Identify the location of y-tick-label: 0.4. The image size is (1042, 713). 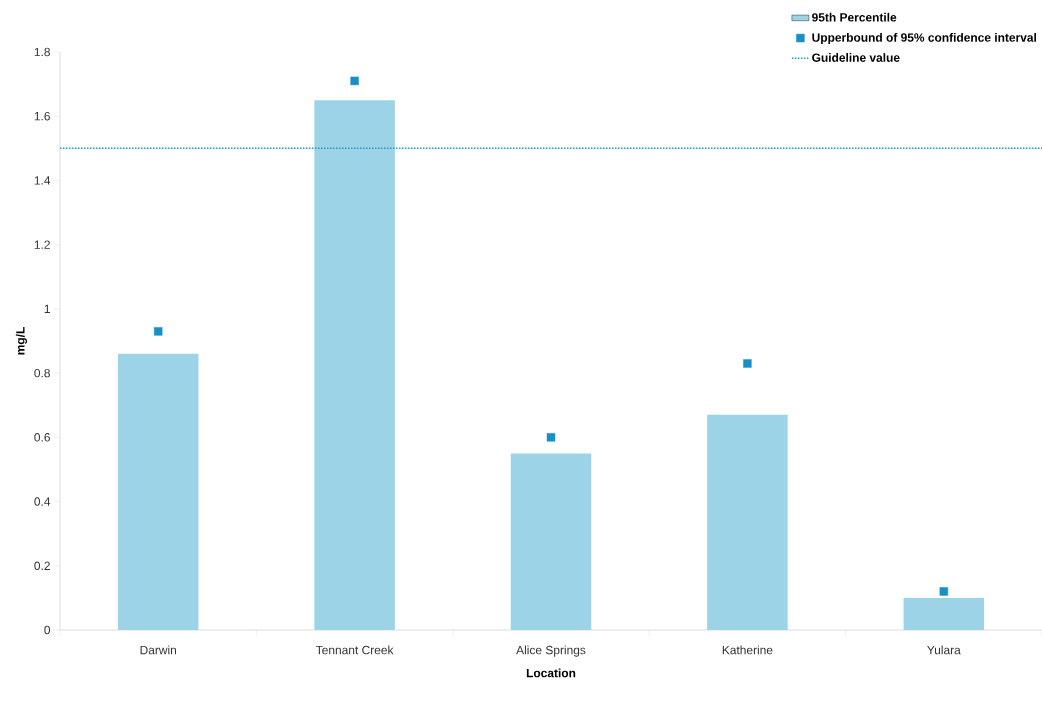
(42, 501).